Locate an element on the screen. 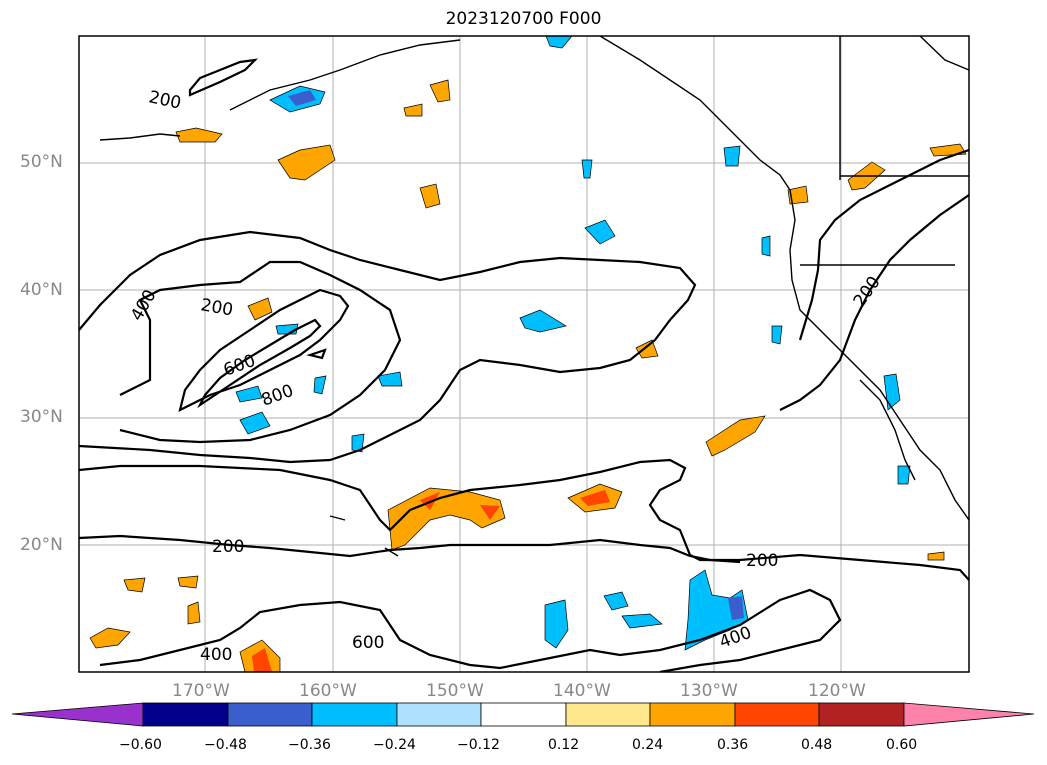 The height and width of the screenshot is (765, 1047). lon-label: 120°W is located at coordinates (837, 691).